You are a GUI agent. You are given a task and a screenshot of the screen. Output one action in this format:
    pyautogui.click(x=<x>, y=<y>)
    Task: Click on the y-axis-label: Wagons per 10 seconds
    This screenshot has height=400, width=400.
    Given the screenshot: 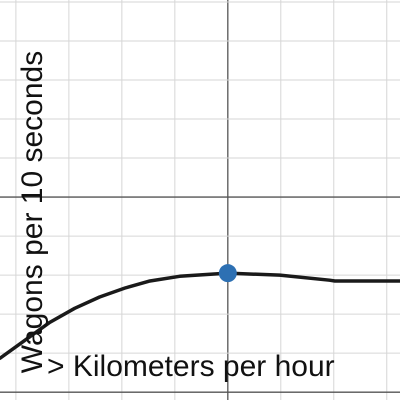 What is the action you would take?
    pyautogui.click(x=32, y=212)
    